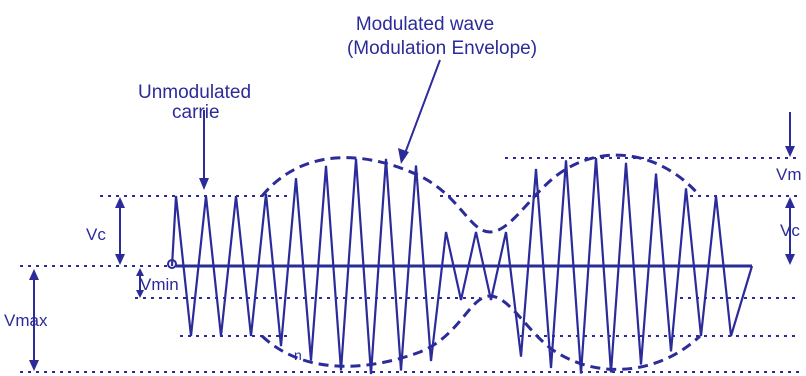  I want to click on label-modulation-envelope: (Modulation Envelope), so click(442, 48).